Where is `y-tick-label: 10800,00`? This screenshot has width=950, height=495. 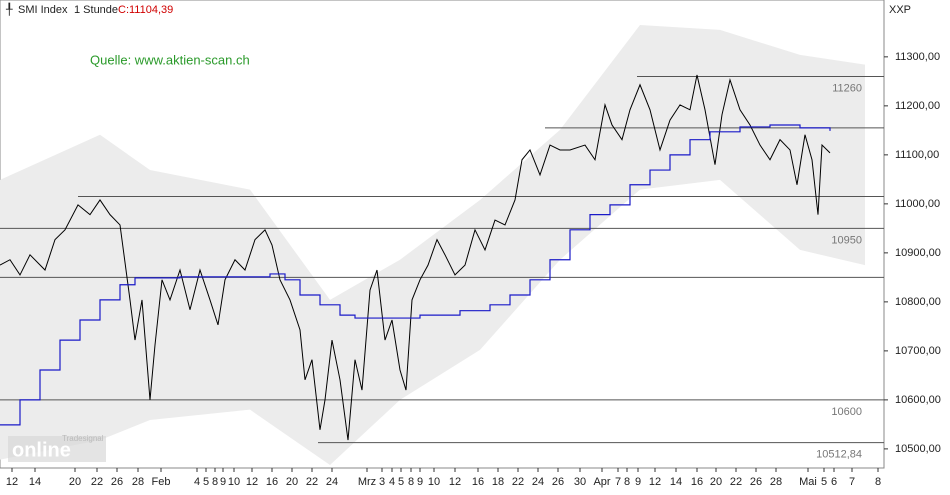 y-tick-label: 10800,00 is located at coordinates (918, 302).